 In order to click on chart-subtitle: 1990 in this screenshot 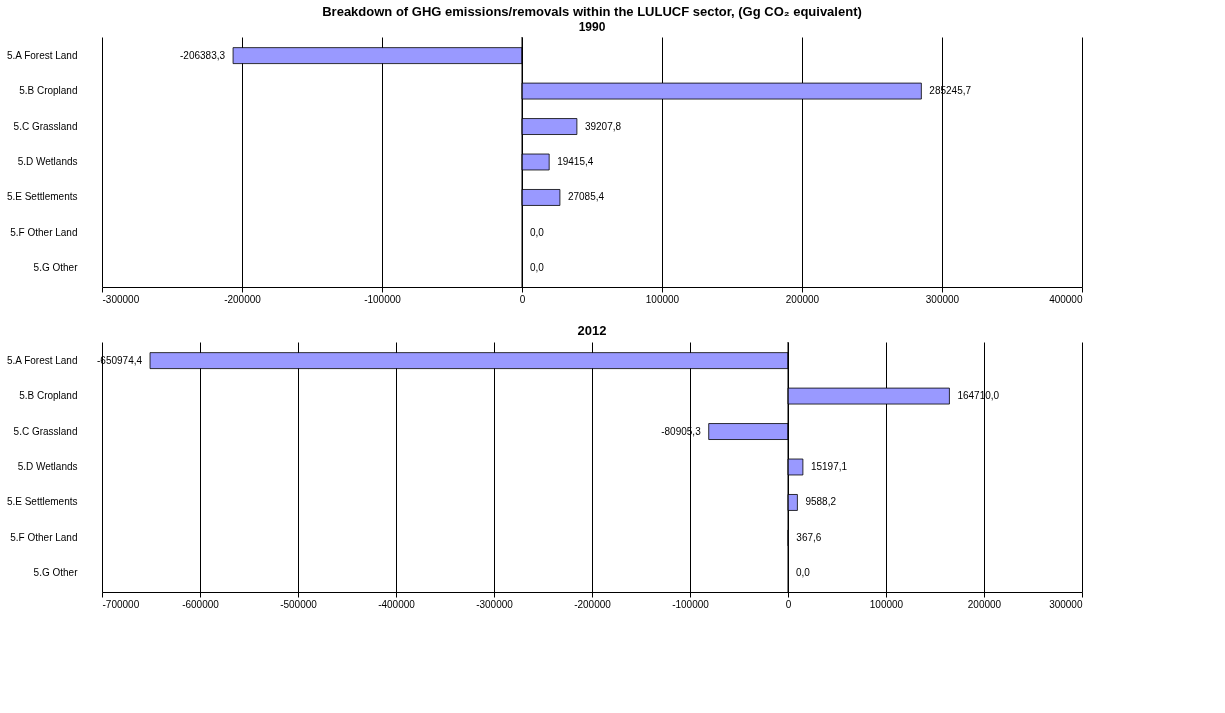, I will do `click(592, 26)`.